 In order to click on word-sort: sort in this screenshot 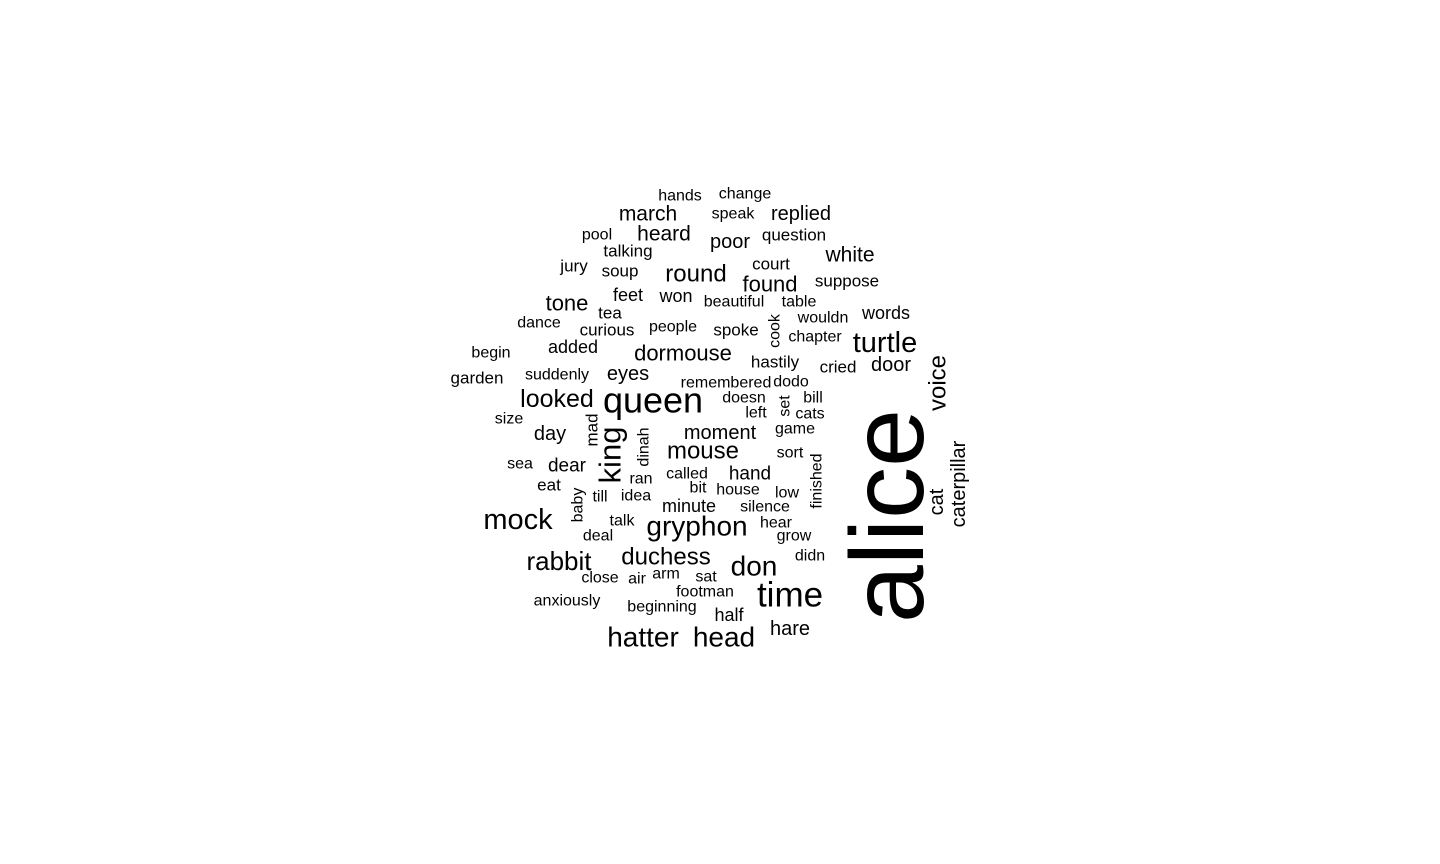, I will do `click(790, 453)`.